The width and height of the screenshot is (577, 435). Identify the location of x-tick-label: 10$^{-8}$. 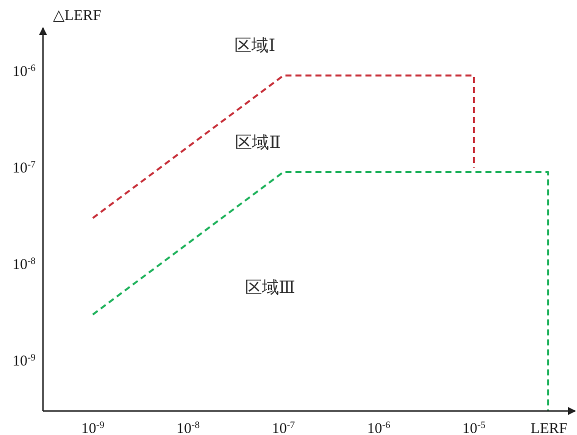
(188, 427).